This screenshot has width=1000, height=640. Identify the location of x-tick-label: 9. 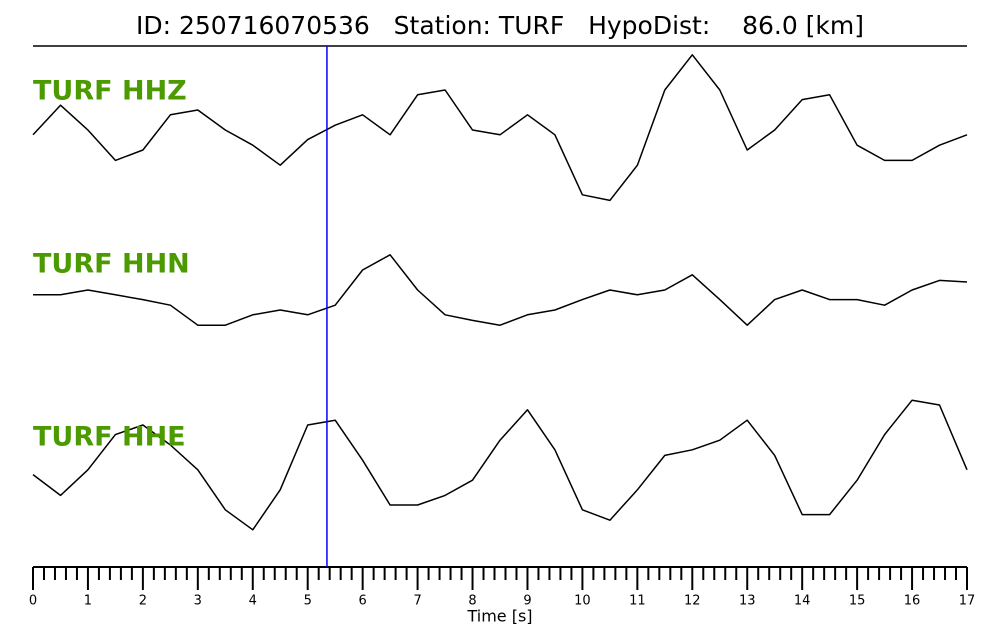
(527, 601).